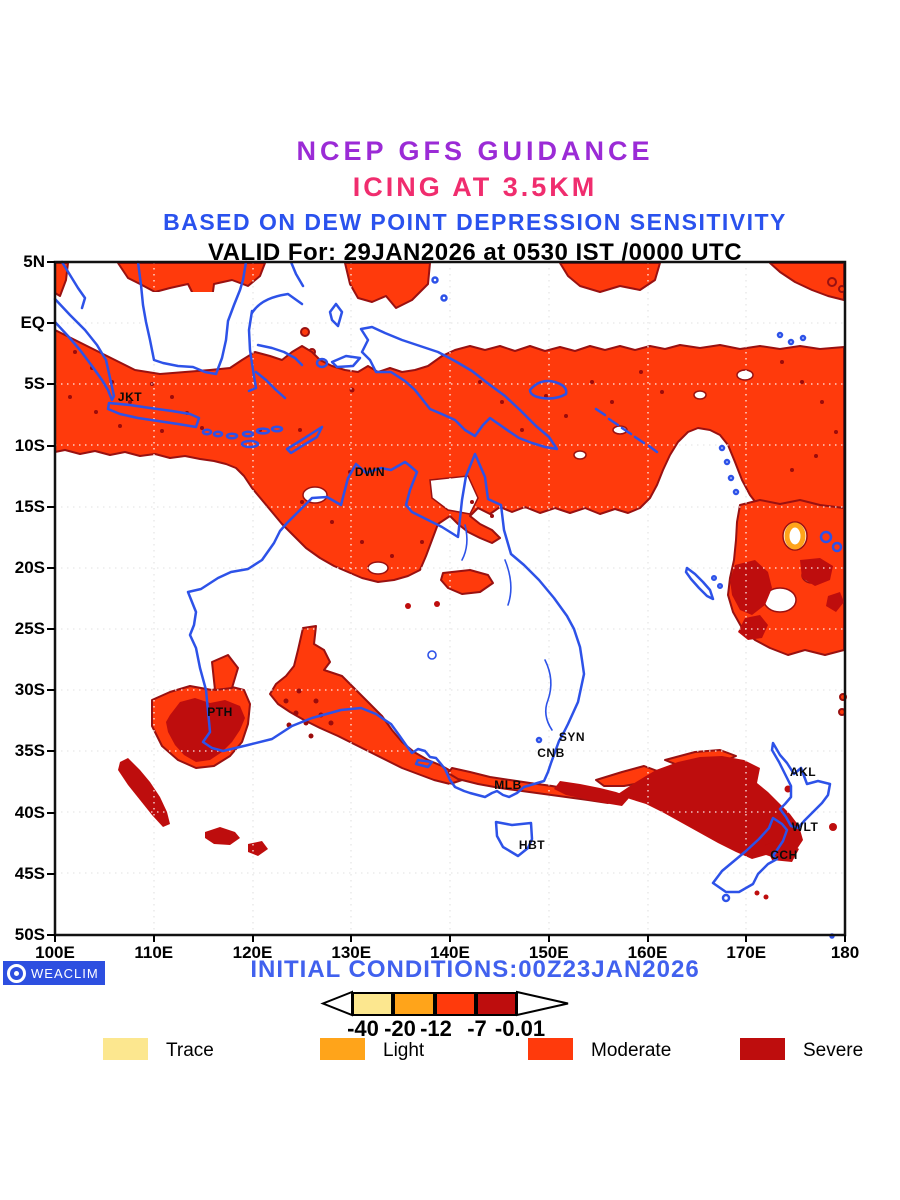  What do you see at coordinates (795, 536) in the screenshot?
I see `light-icing-ring` at bounding box center [795, 536].